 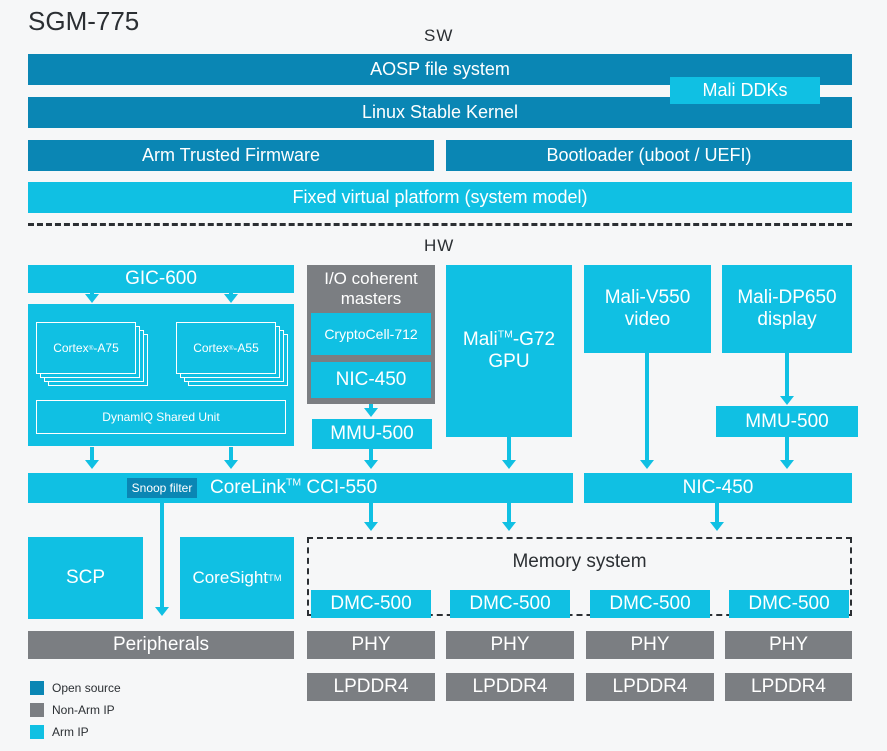 I want to click on mali-v550-video-block: Mali-V550 video, so click(x=647, y=309).